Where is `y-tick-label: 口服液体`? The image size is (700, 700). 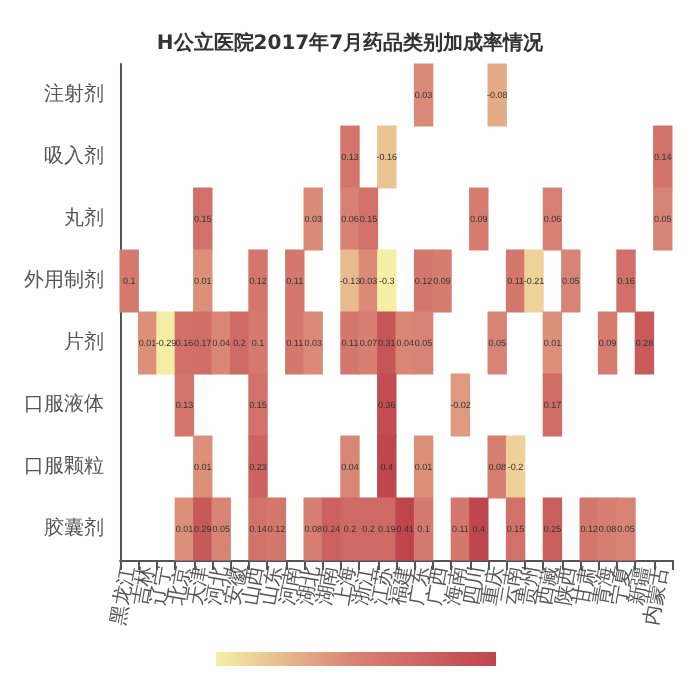 y-tick-label: 口服液体 is located at coordinates (64, 404).